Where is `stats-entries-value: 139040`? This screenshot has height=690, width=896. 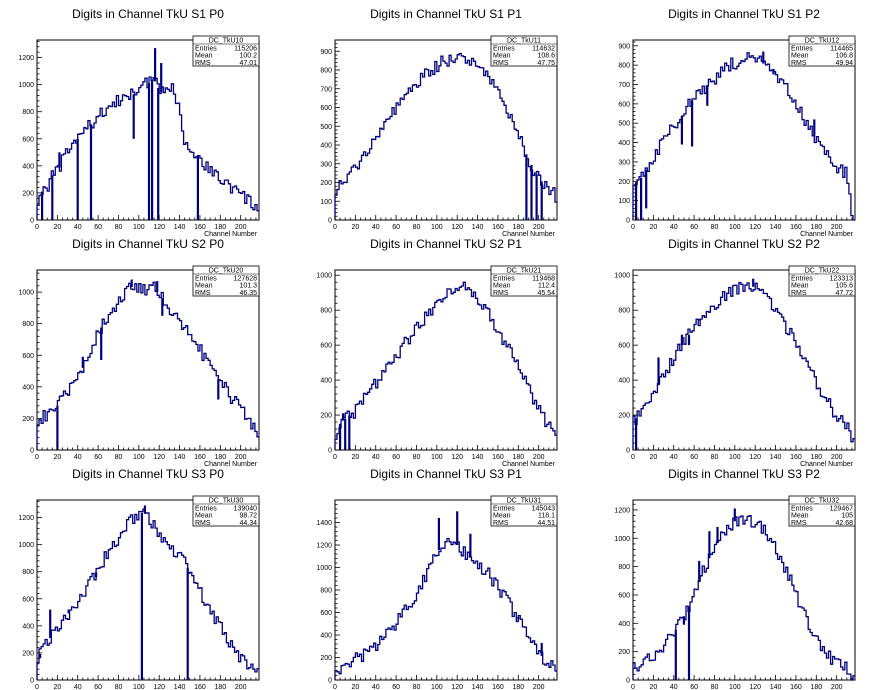 stats-entries-value: 139040 is located at coordinates (245, 509).